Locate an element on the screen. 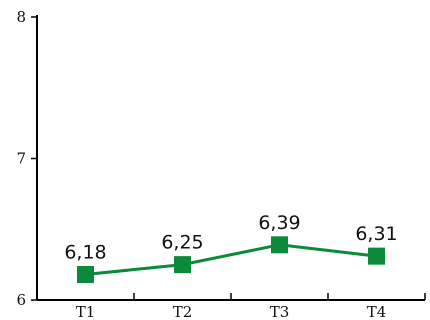 The width and height of the screenshot is (430, 320). data-label: 6,39 is located at coordinates (279, 223).